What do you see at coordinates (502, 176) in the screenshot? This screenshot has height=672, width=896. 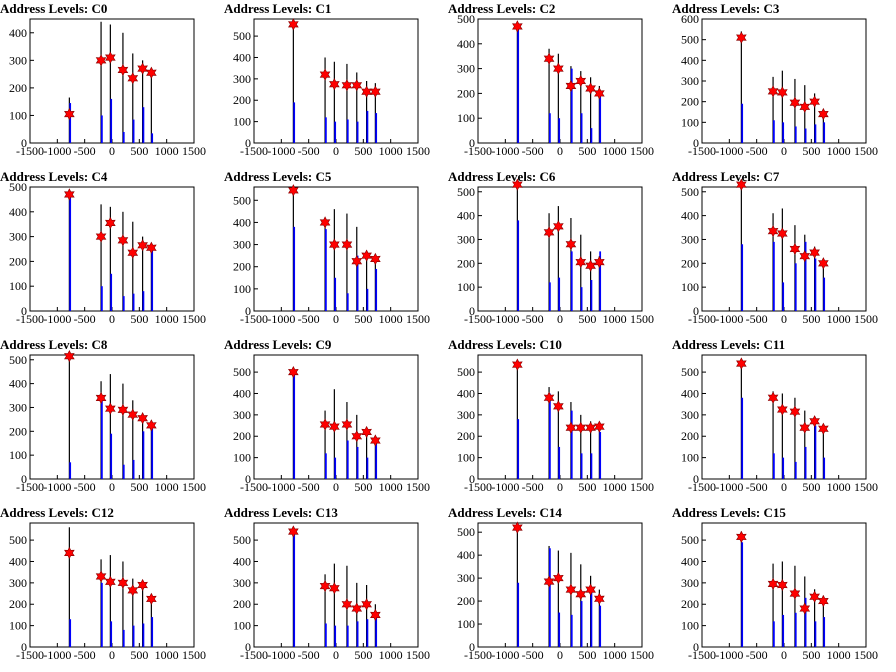 I see `chart-title: Address Levels: C6` at bounding box center [502, 176].